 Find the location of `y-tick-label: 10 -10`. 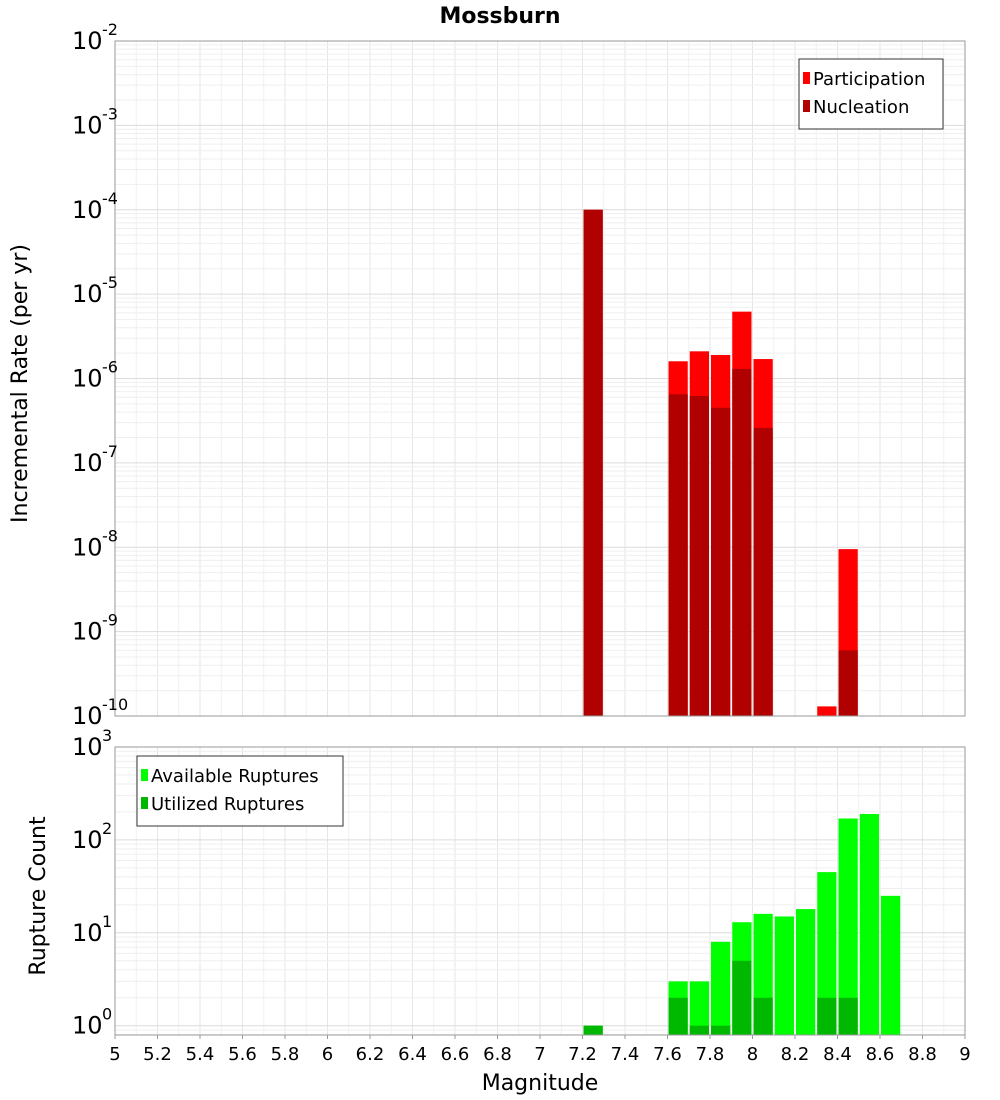

y-tick-label: 10 -10 is located at coordinates (100, 712).